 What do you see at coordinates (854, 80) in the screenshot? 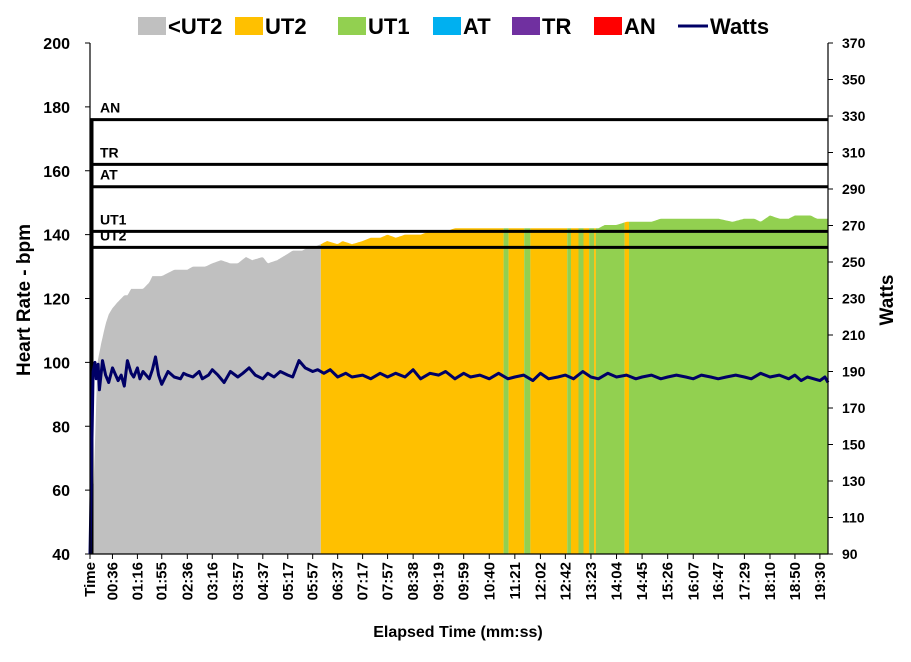
I see `y2-tick-label-13: 350` at bounding box center [854, 80].